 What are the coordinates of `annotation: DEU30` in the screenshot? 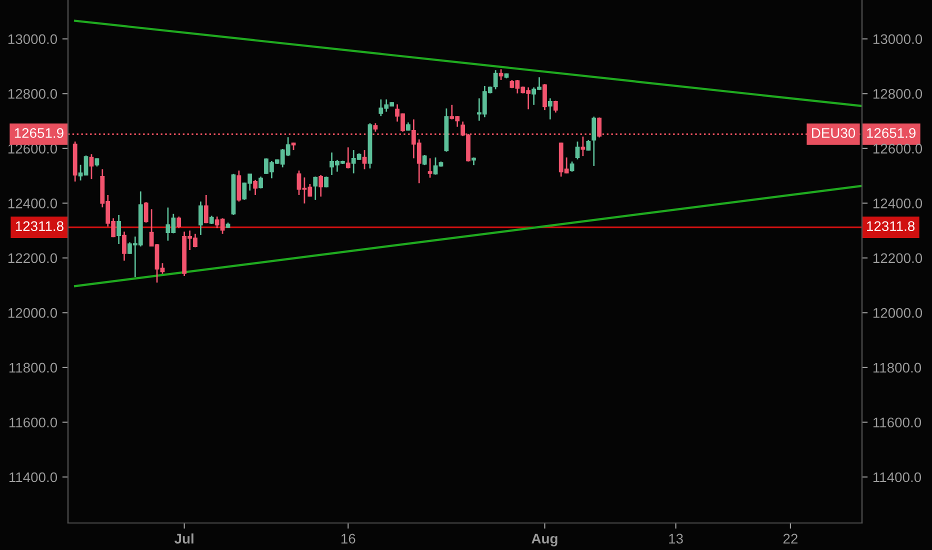 It's located at (834, 133).